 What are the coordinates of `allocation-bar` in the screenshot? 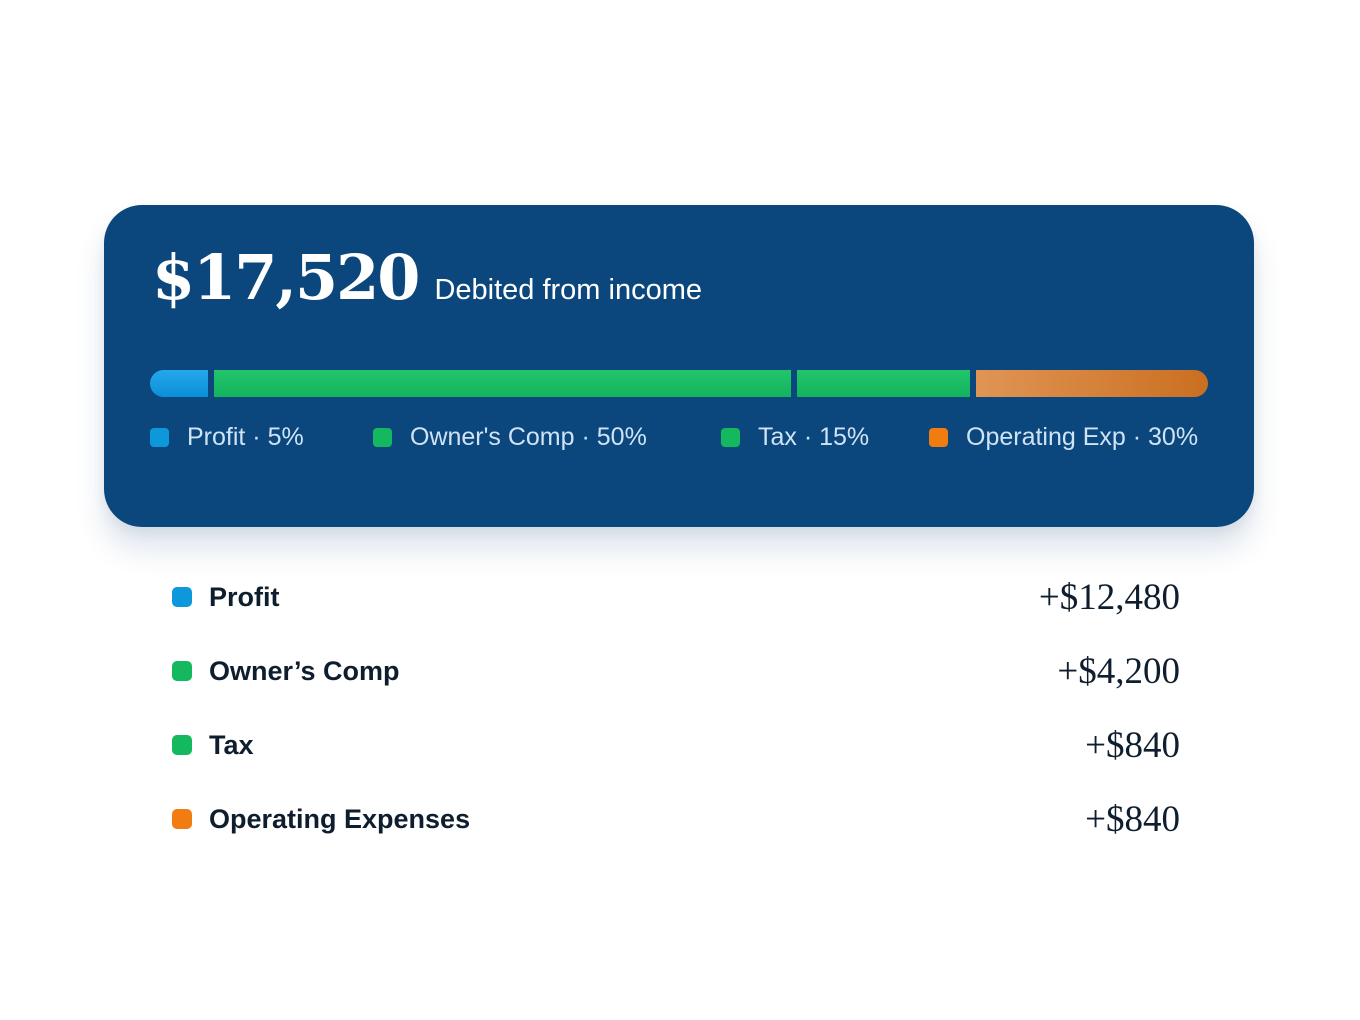 It's located at (679, 383).